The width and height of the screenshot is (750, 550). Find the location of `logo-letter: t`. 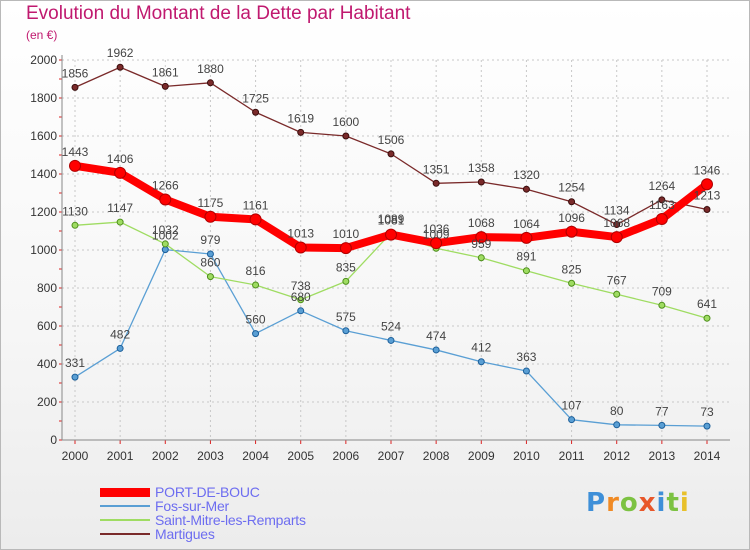

logo-letter: t is located at coordinates (673, 503).